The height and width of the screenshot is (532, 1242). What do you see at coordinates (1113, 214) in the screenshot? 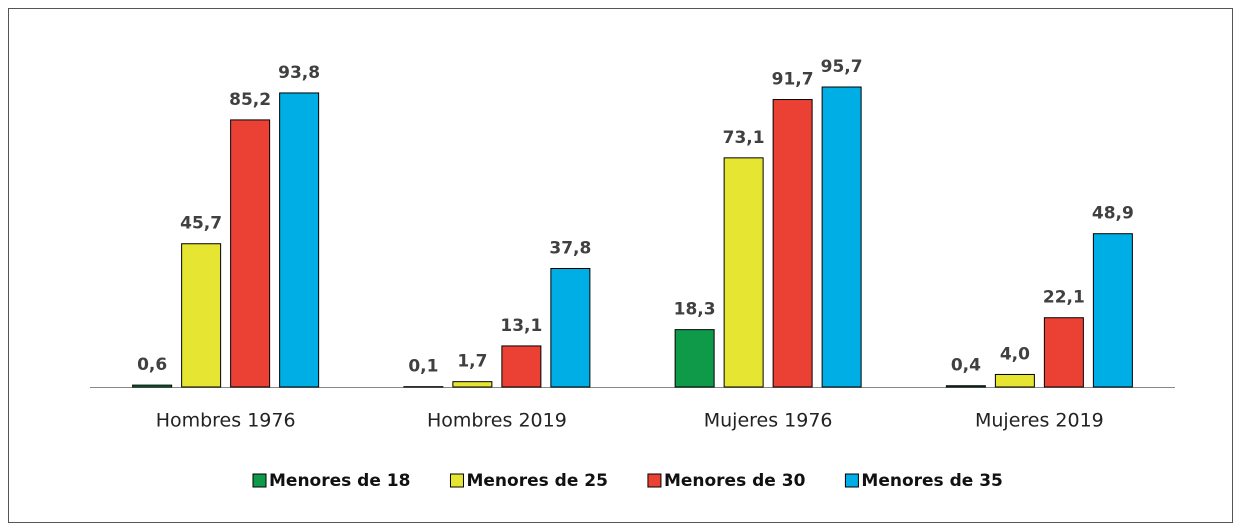
I see `data-label: 48,9` at bounding box center [1113, 214].